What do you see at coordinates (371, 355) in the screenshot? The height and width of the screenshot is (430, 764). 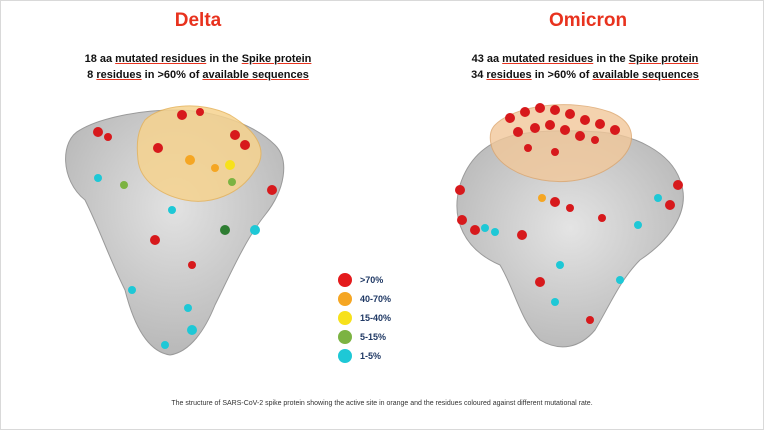 I see `legend-label: 1-5%` at bounding box center [371, 355].